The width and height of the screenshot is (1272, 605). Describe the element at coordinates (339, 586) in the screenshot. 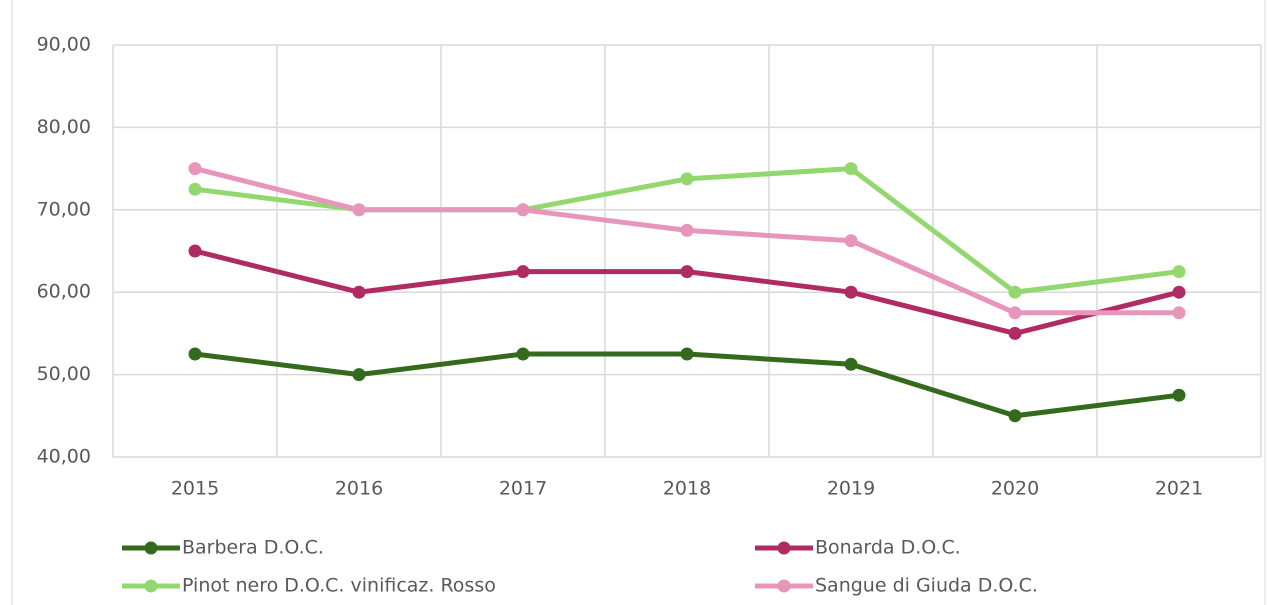

I see `legend-label: Pinot nero D.O.C. vinificaz. Rosso` at that location.